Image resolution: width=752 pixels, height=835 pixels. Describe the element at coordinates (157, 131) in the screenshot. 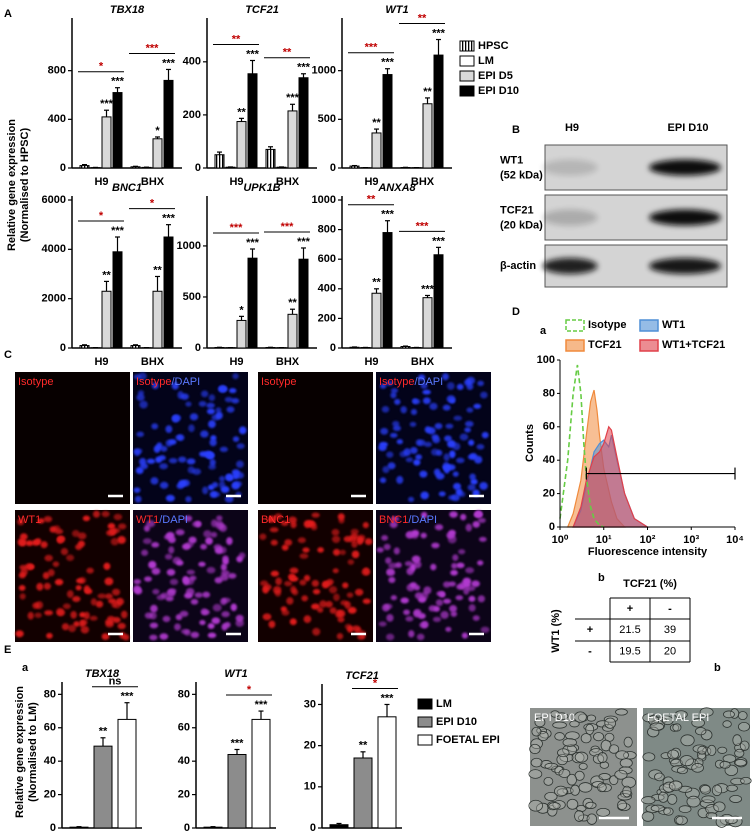

I see `significance: *` at that location.